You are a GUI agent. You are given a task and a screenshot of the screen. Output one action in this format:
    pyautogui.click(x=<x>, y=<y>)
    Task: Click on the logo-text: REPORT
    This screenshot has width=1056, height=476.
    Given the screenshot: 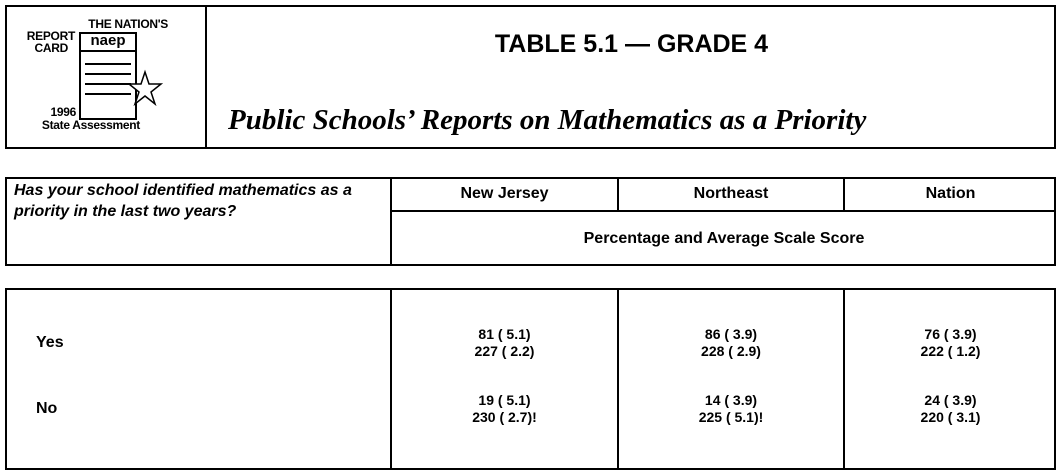 What is the action you would take?
    pyautogui.click(x=51, y=36)
    